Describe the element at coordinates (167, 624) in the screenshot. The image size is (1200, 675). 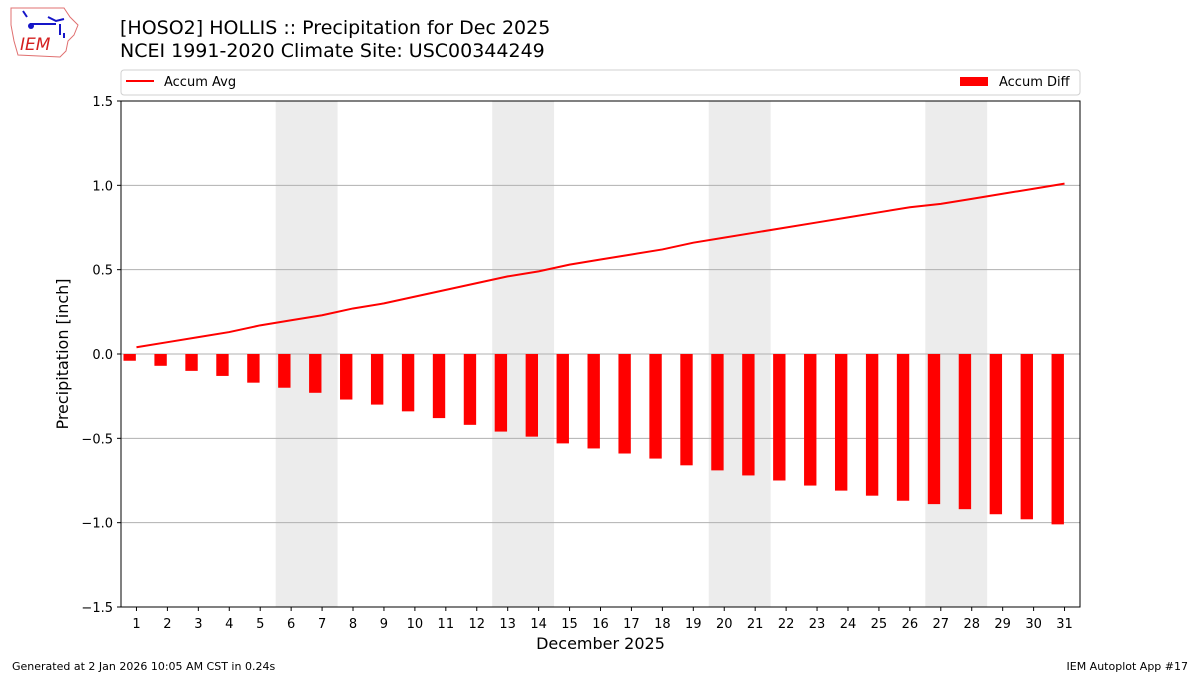
I see `x-tick-label: 2` at that location.